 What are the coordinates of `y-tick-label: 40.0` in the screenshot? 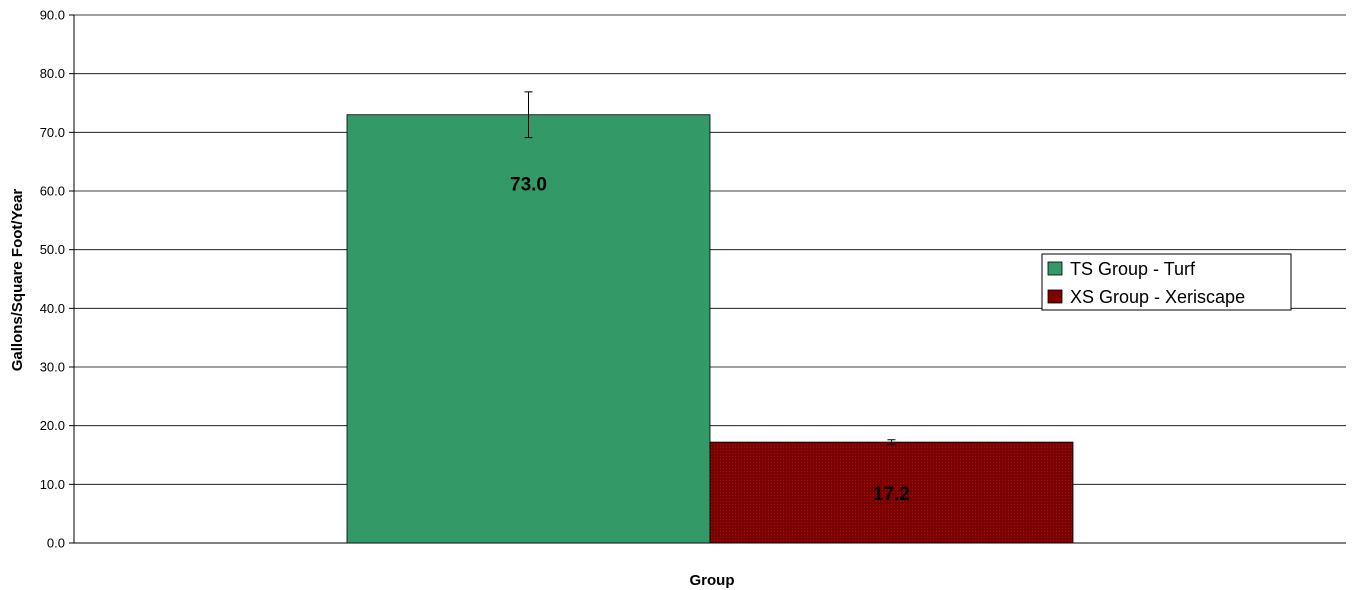 It's located at (52, 308).